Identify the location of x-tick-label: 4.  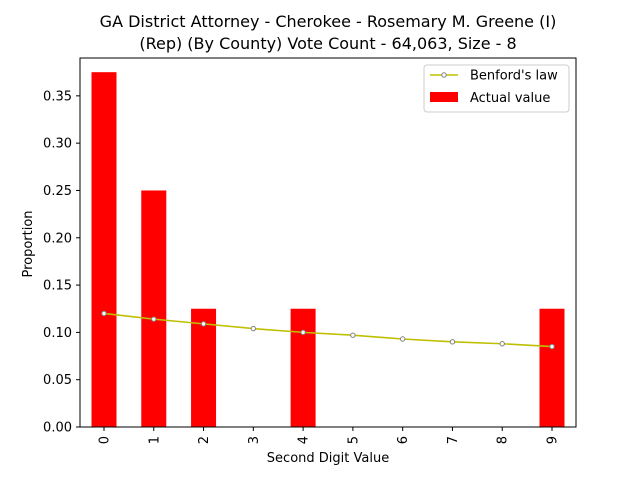
(304, 440).